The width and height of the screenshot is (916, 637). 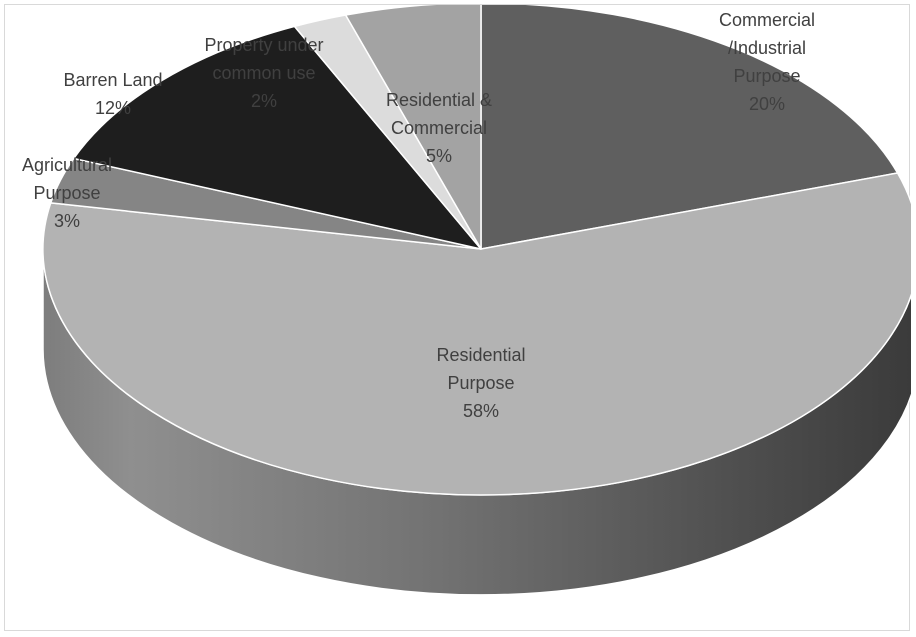 What do you see at coordinates (480, 355) in the screenshot?
I see `slice-label-2-line-1: Residential` at bounding box center [480, 355].